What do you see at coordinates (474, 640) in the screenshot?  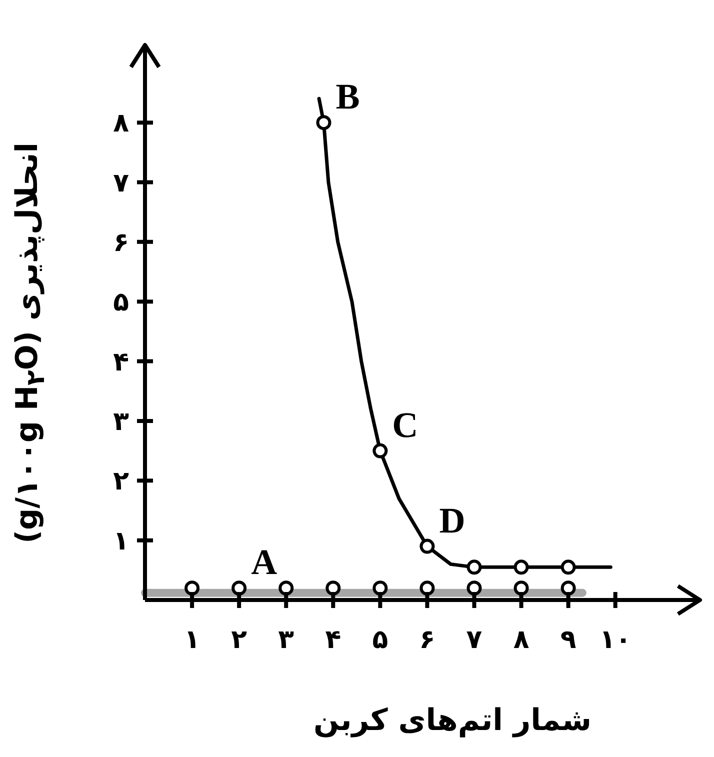 I see `x-tick-label: ۷` at bounding box center [474, 640].